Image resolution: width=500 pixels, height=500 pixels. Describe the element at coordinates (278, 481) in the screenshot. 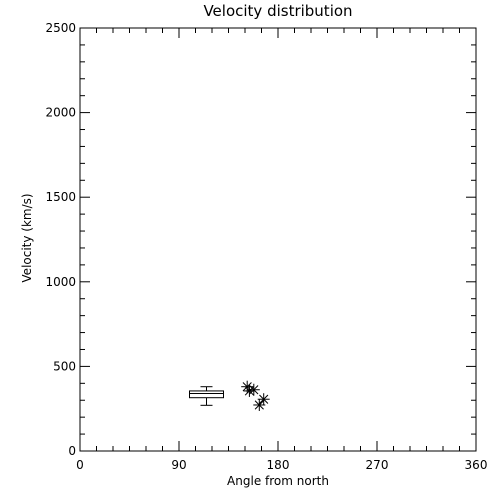

I see `x-axis-label: Angle from north` at that location.